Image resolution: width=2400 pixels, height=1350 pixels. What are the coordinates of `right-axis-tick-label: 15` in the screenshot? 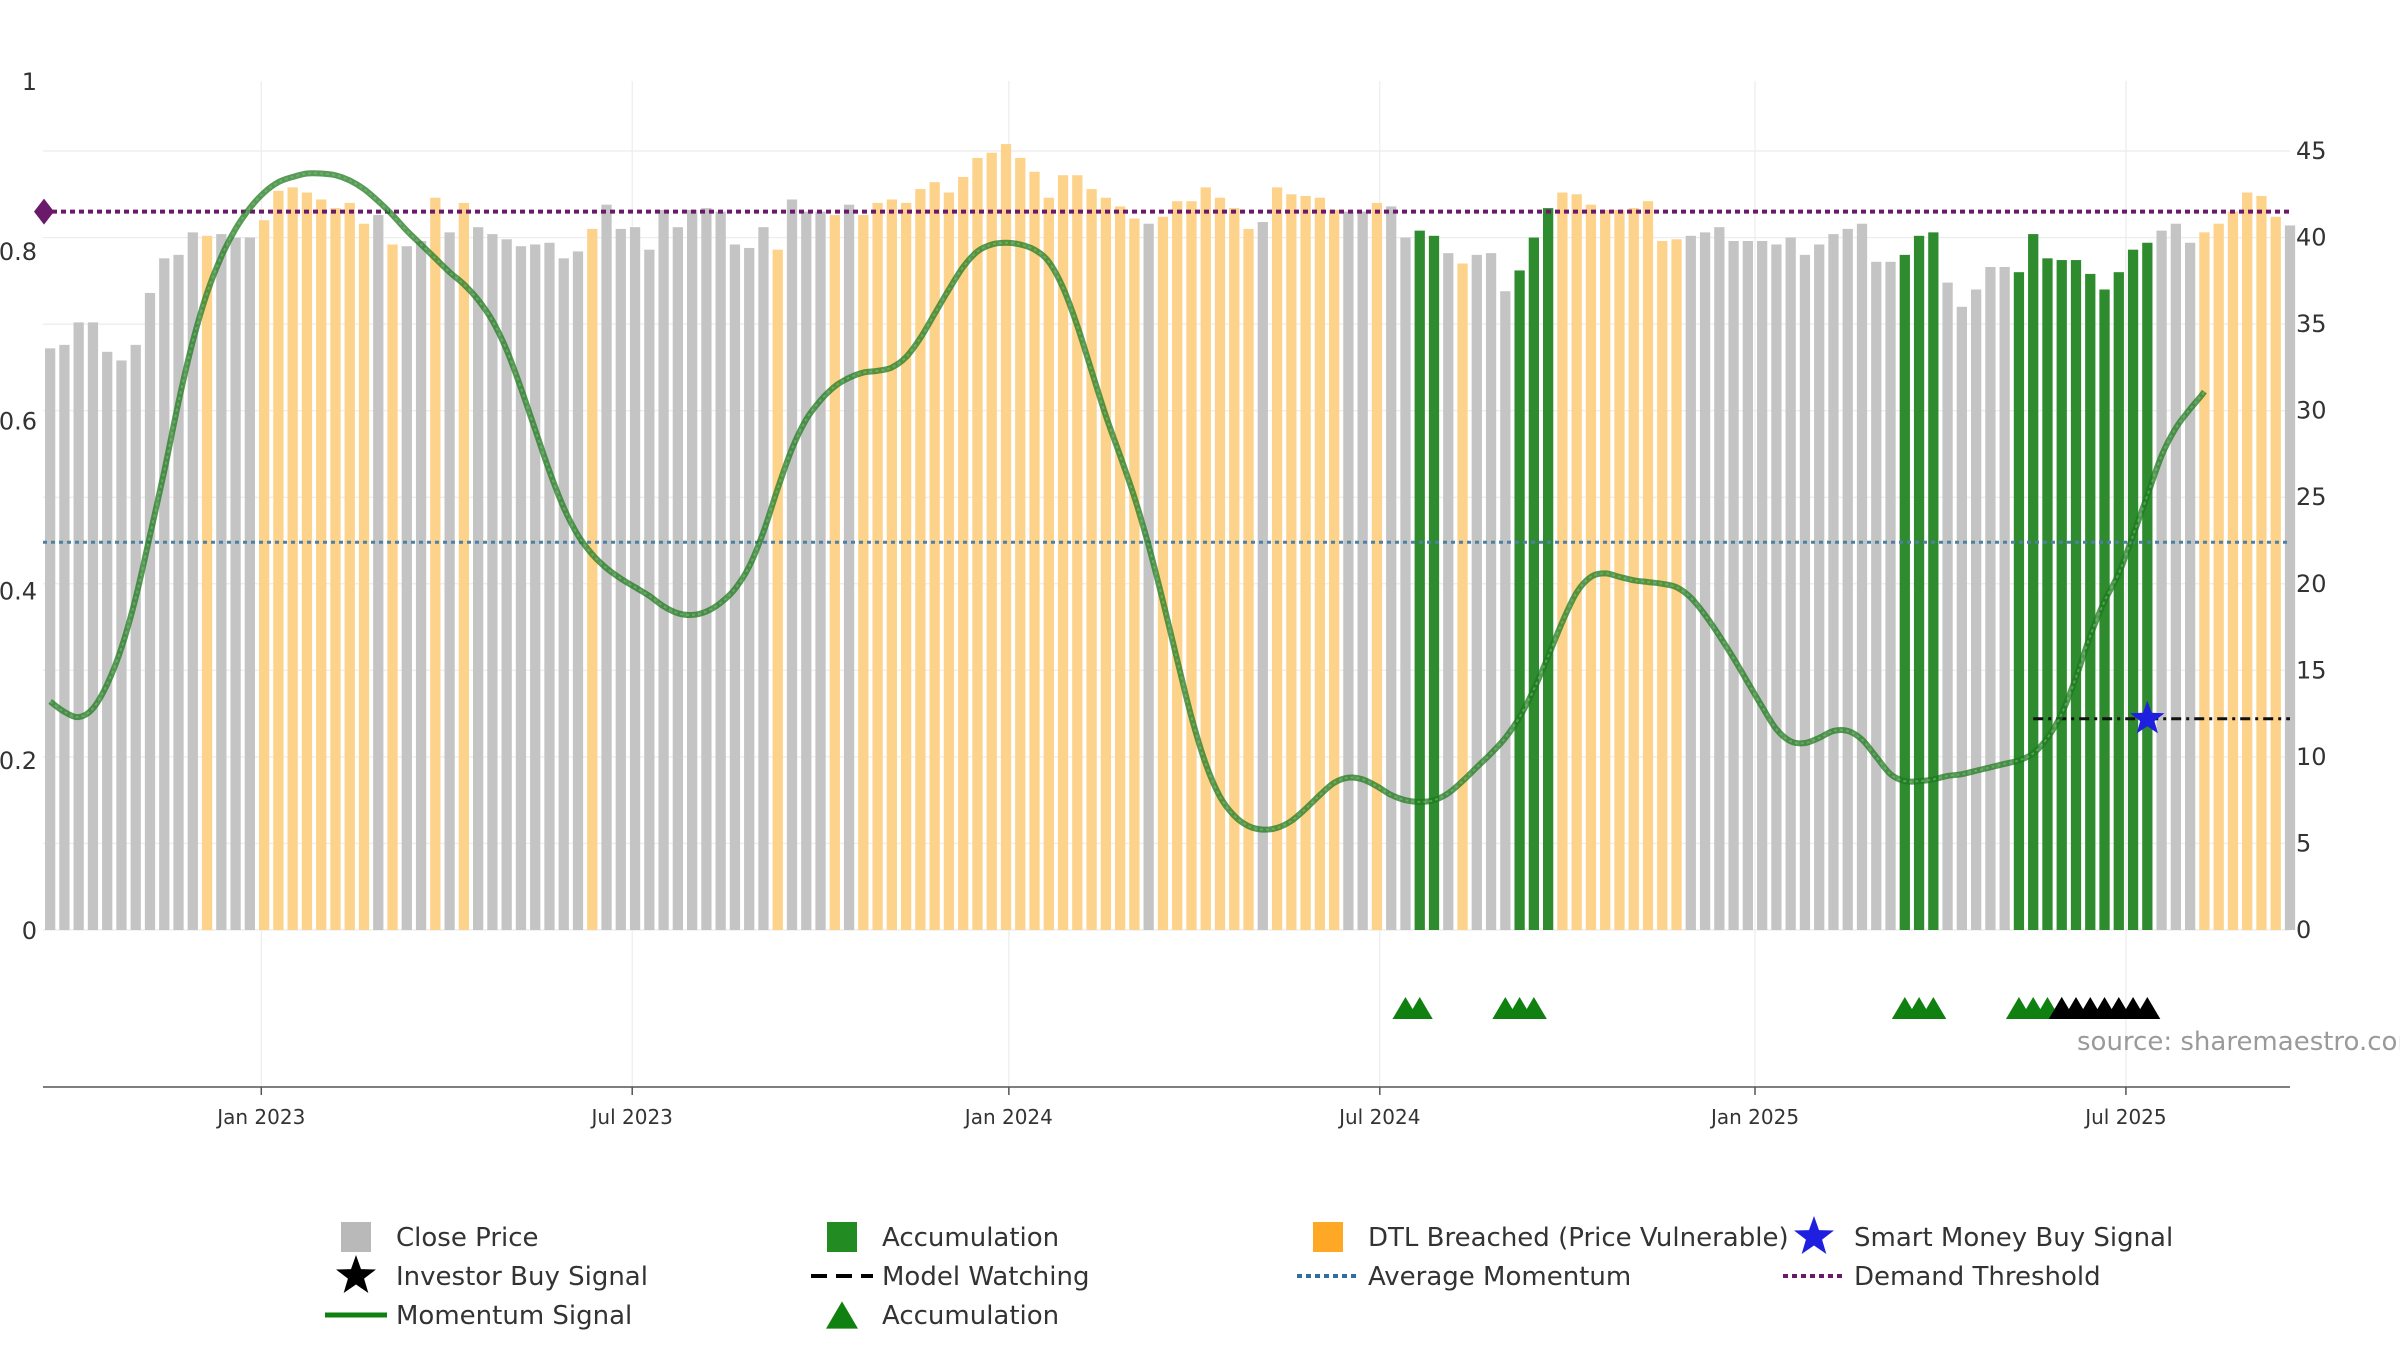 It's located at (2311, 670).